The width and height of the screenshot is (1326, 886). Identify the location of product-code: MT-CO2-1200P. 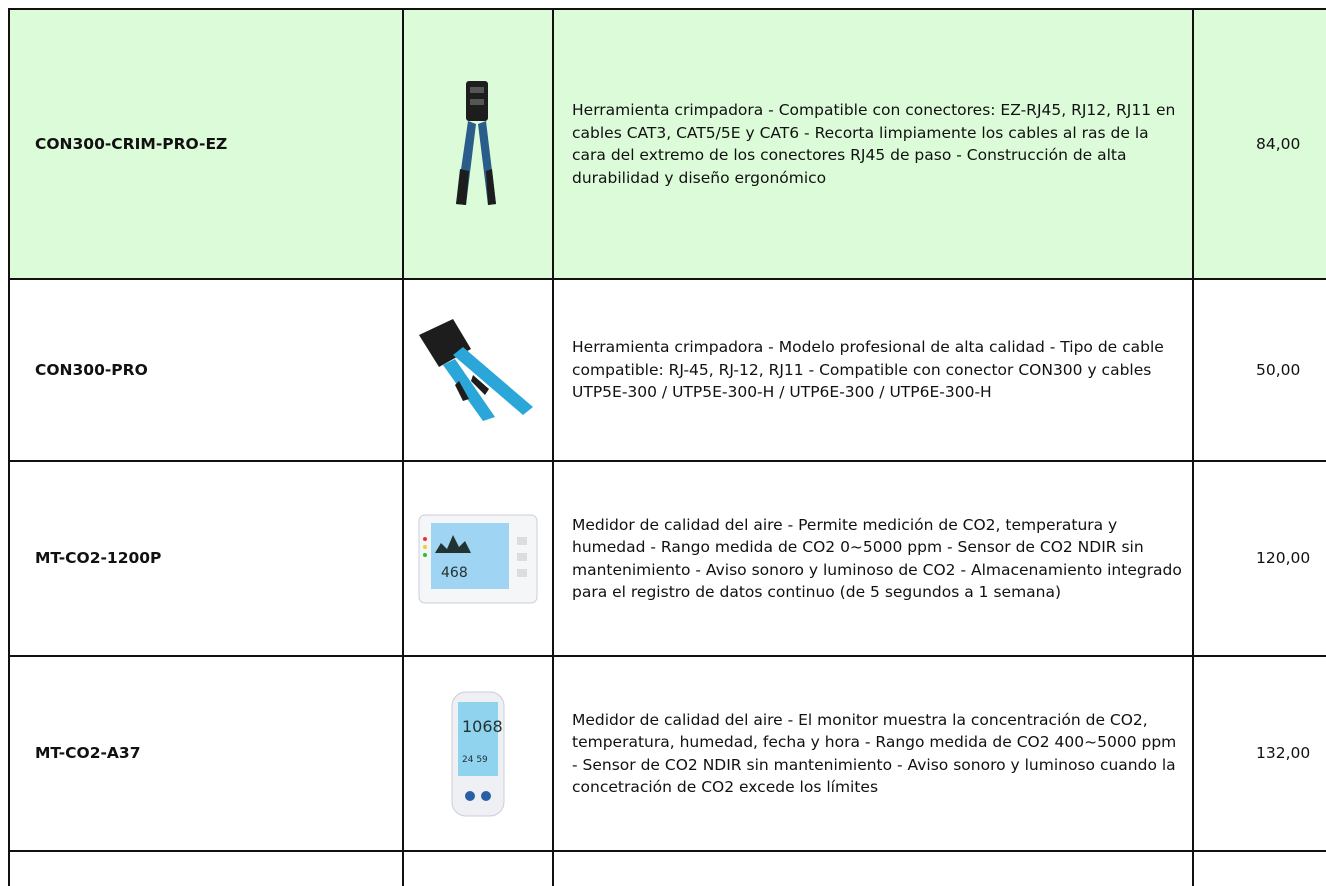
(206, 558).